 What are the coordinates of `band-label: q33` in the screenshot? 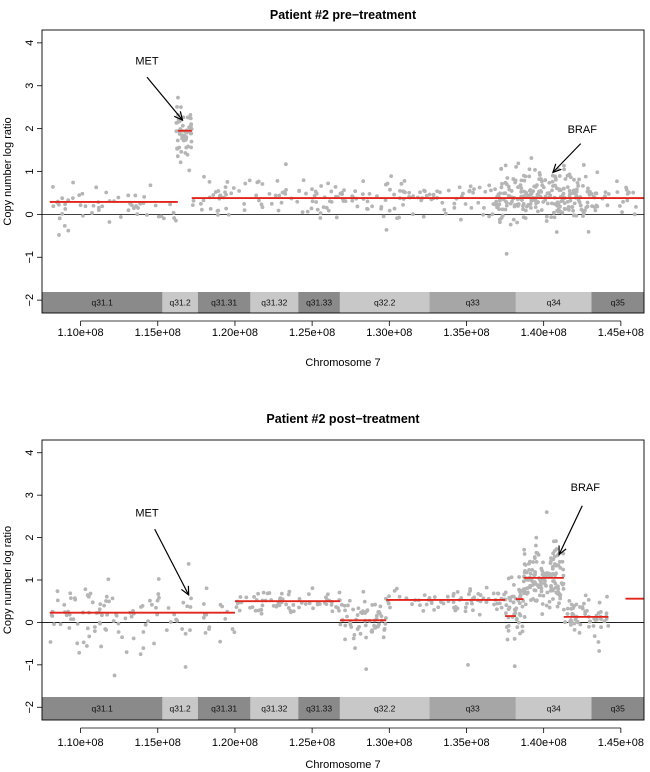 It's located at (473, 303).